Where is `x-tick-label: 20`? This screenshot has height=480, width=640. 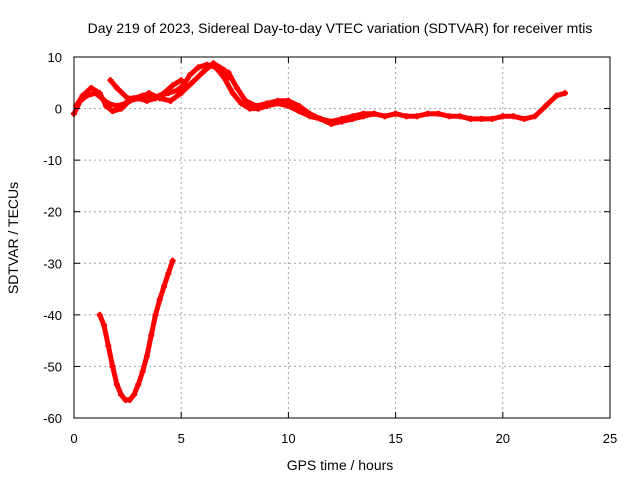
x-tick-label: 20 is located at coordinates (503, 438).